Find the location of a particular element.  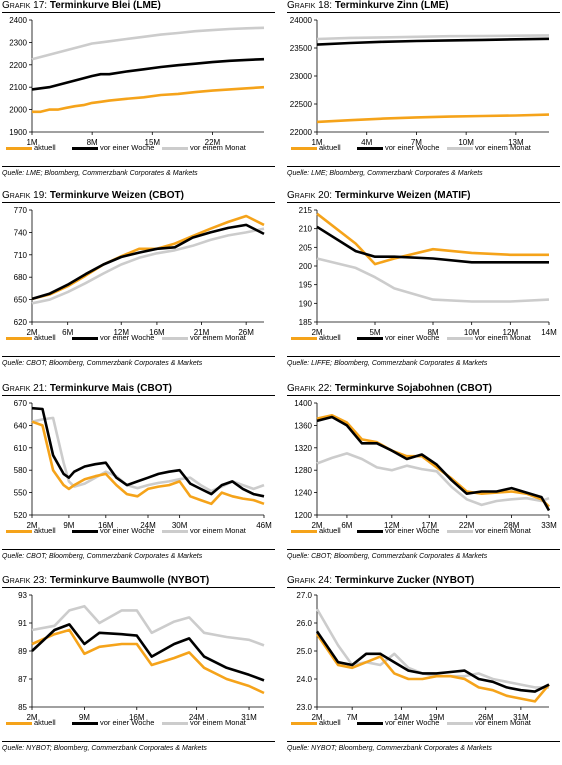

line-chart: 1900 2000 2100 2200 2300 2400 1M 8M 15M 22M is located at coordinates (137, 81).